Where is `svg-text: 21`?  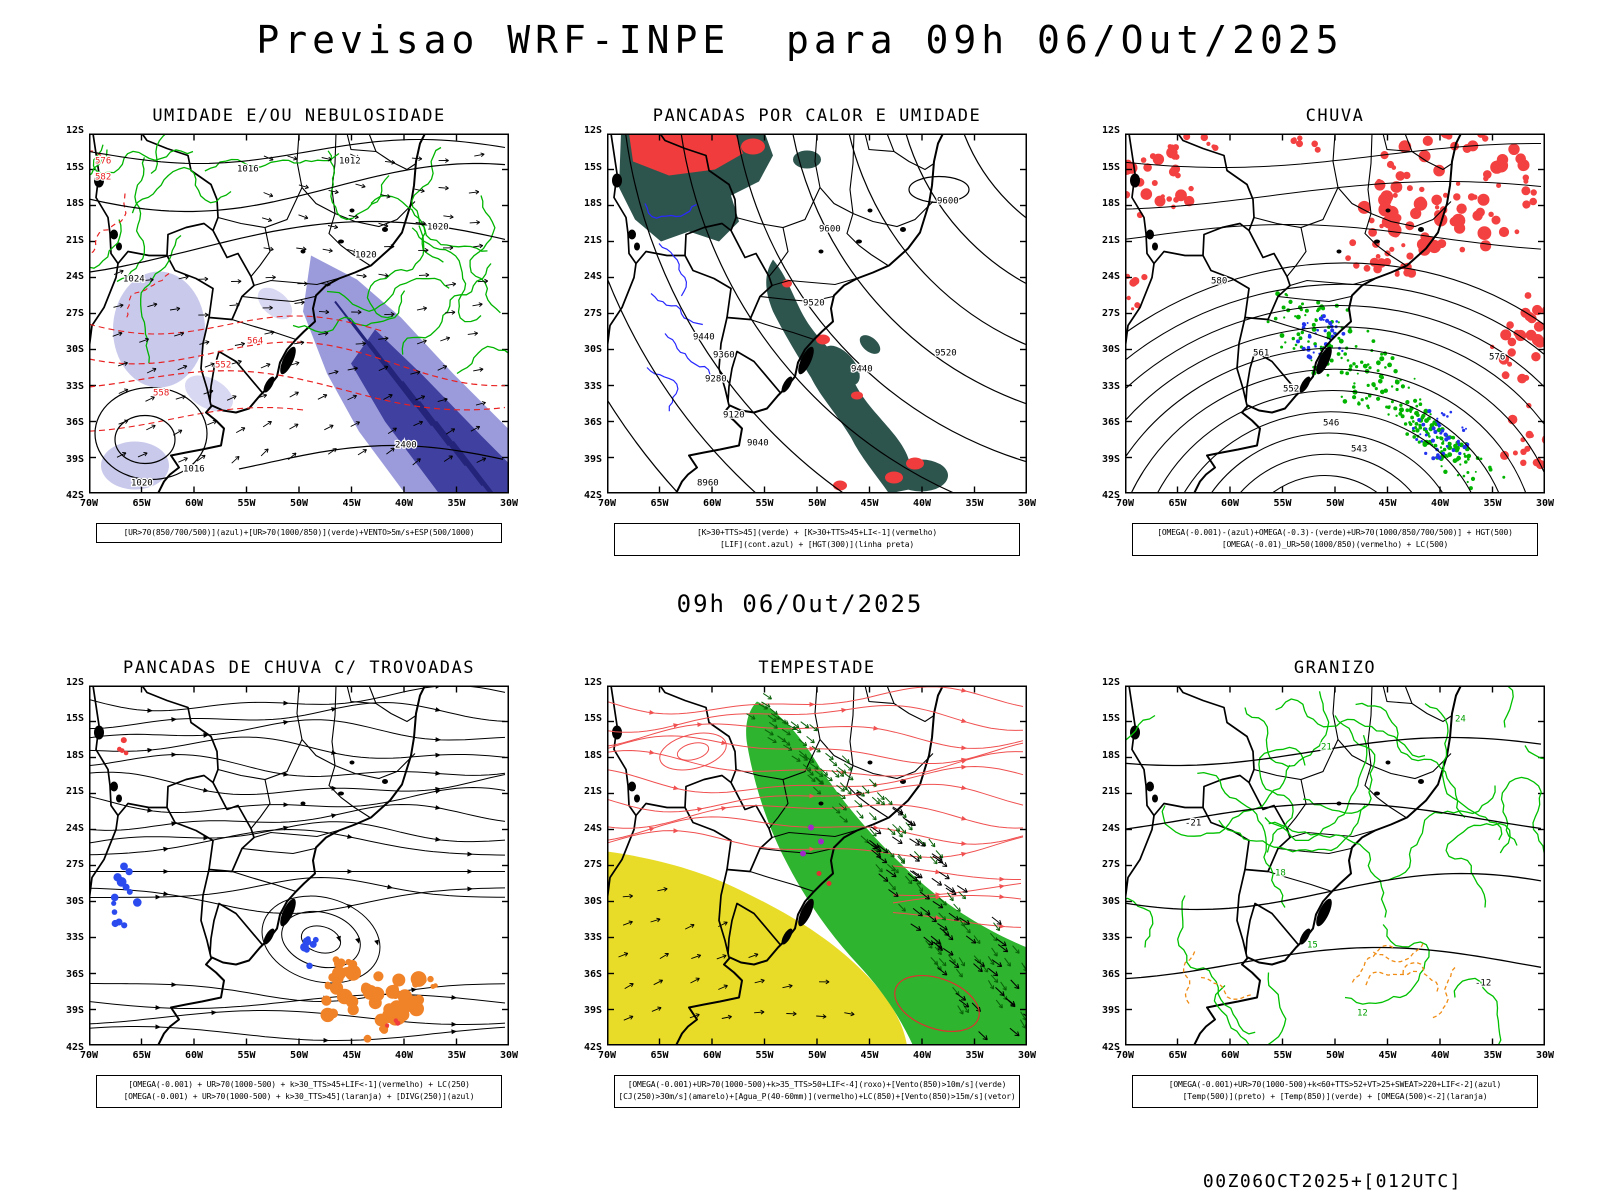 svg-text: 21 is located at coordinates (1326, 747).